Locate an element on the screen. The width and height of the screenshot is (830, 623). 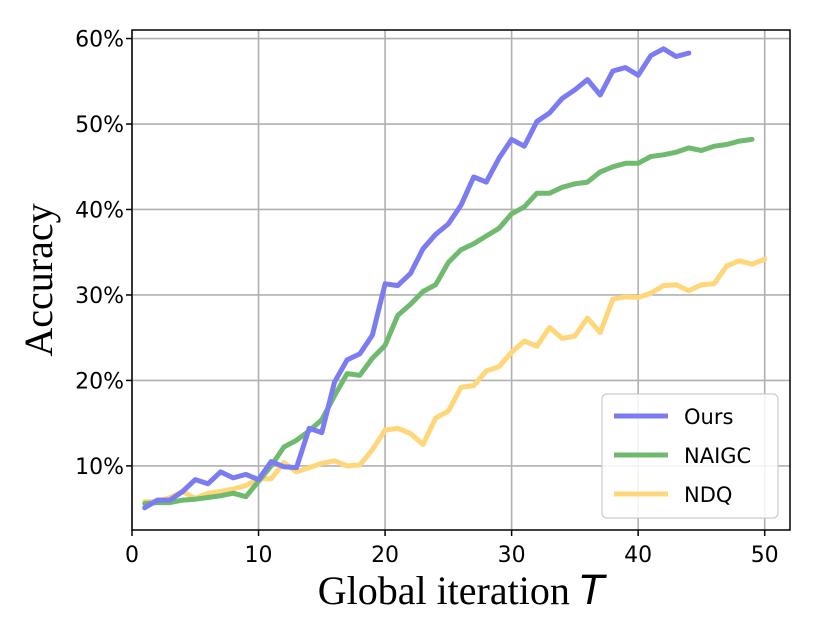
x-axis-title-gap is located at coordinates (575, 590).